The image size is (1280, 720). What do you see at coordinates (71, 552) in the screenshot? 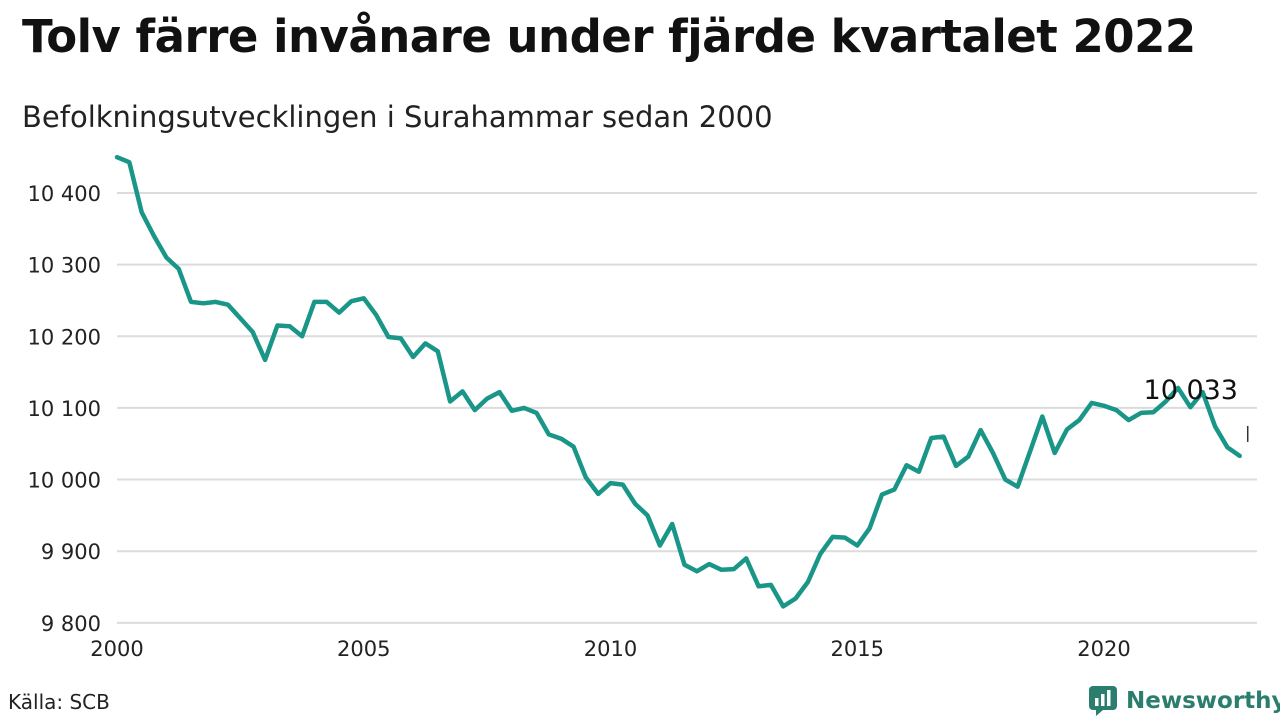
I see `y-tick-label: 9 900` at bounding box center [71, 552].